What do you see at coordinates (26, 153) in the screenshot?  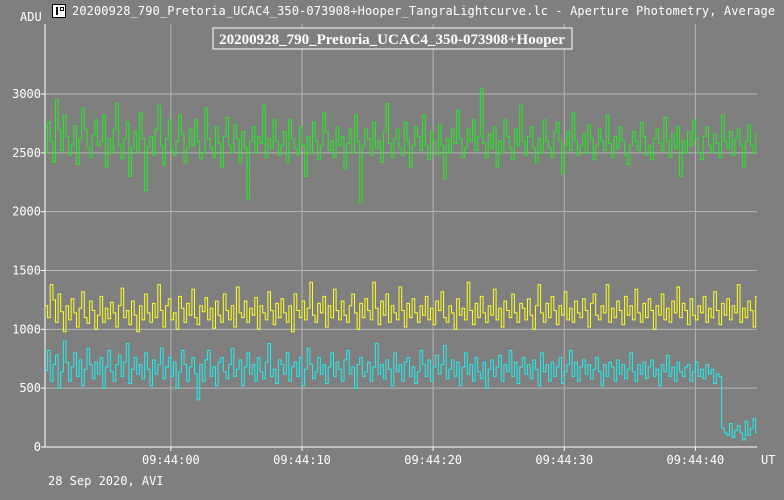 I see `y-tick-label: 2500` at bounding box center [26, 153].